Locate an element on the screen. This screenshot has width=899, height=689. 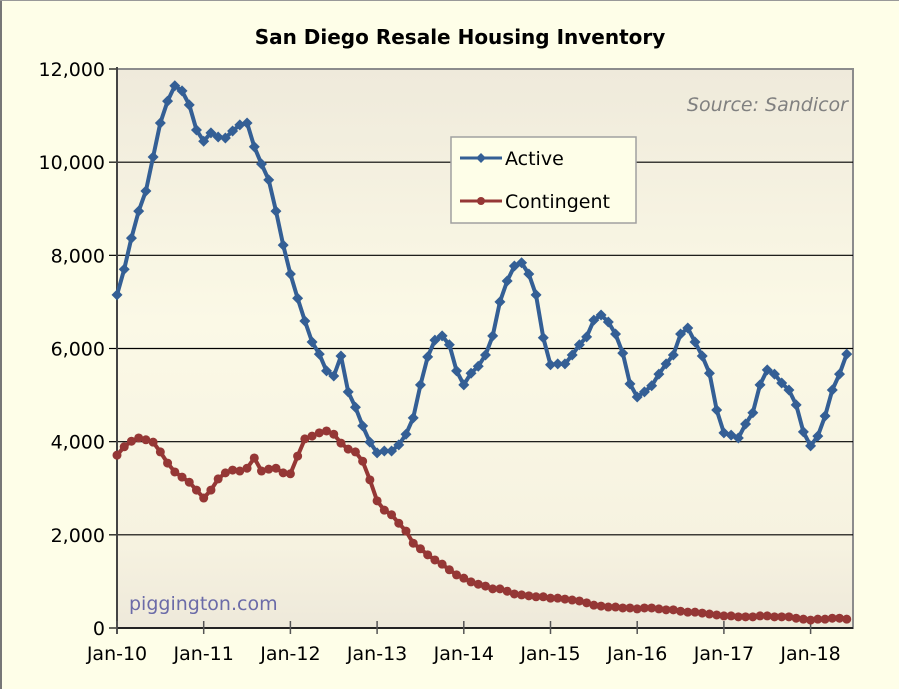
diamond-marker-icon is located at coordinates (481, 158).